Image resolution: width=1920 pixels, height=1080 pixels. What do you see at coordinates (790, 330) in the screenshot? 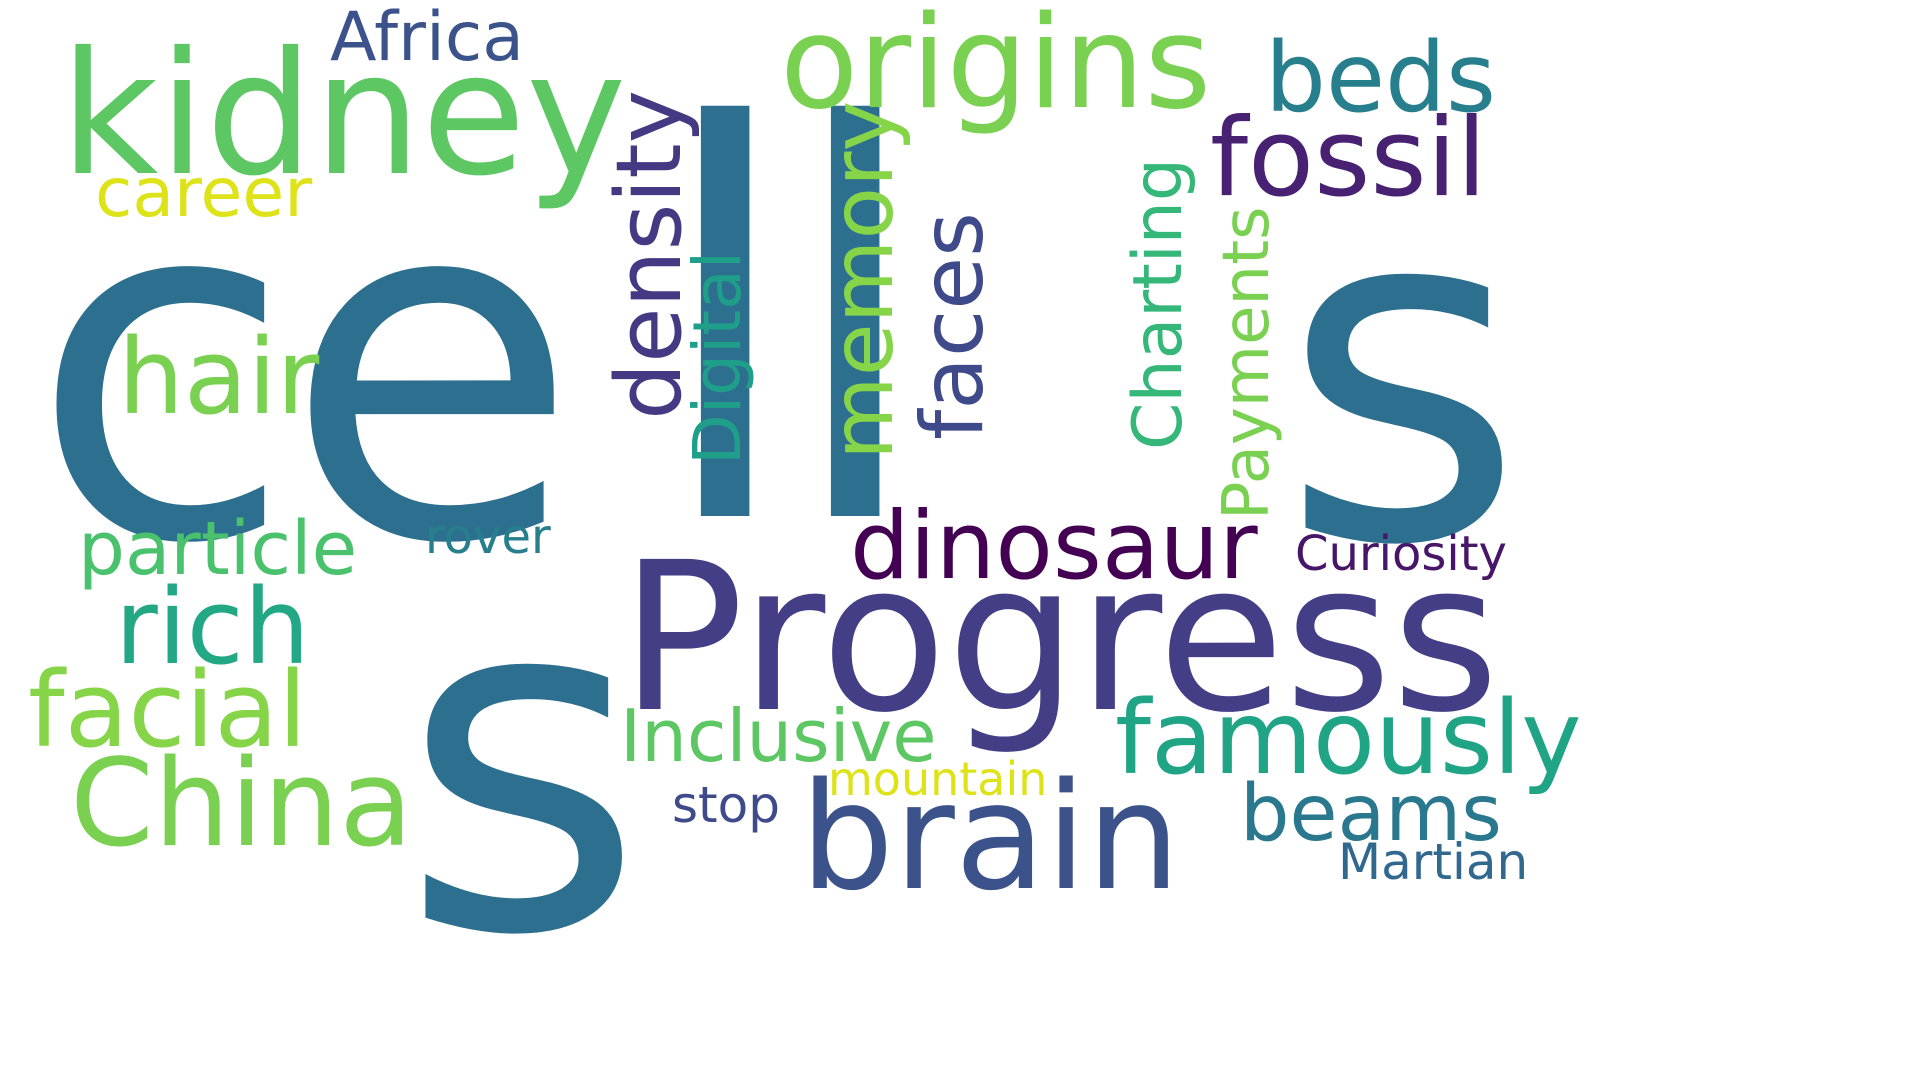
I see `word-cells-ll: ll` at bounding box center [790, 330].